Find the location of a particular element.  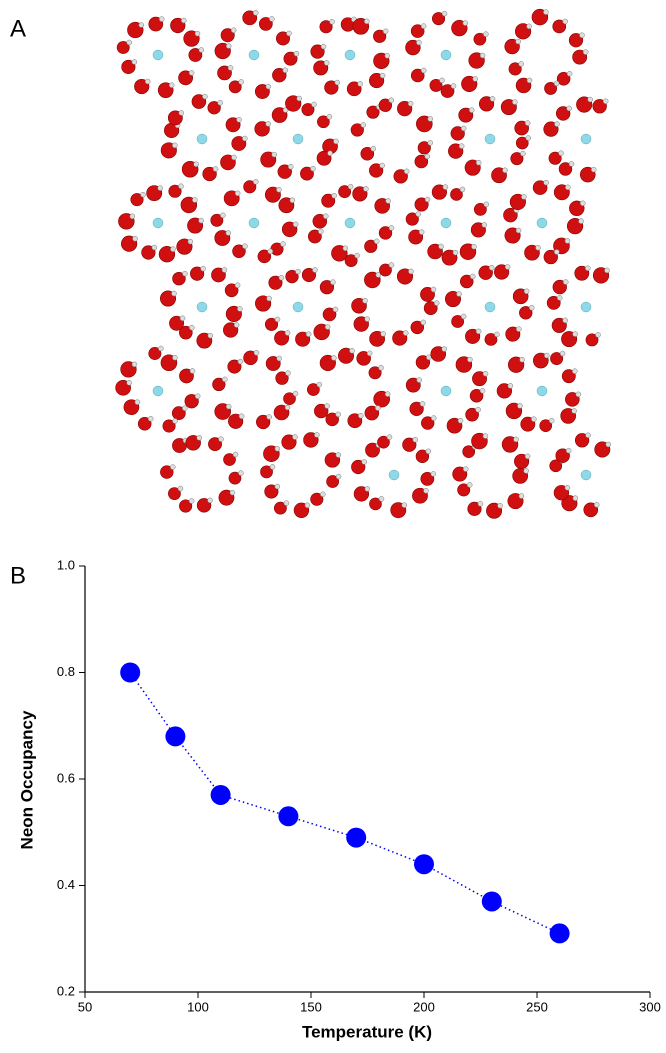

x-tick-label: 50 is located at coordinates (85, 1006).